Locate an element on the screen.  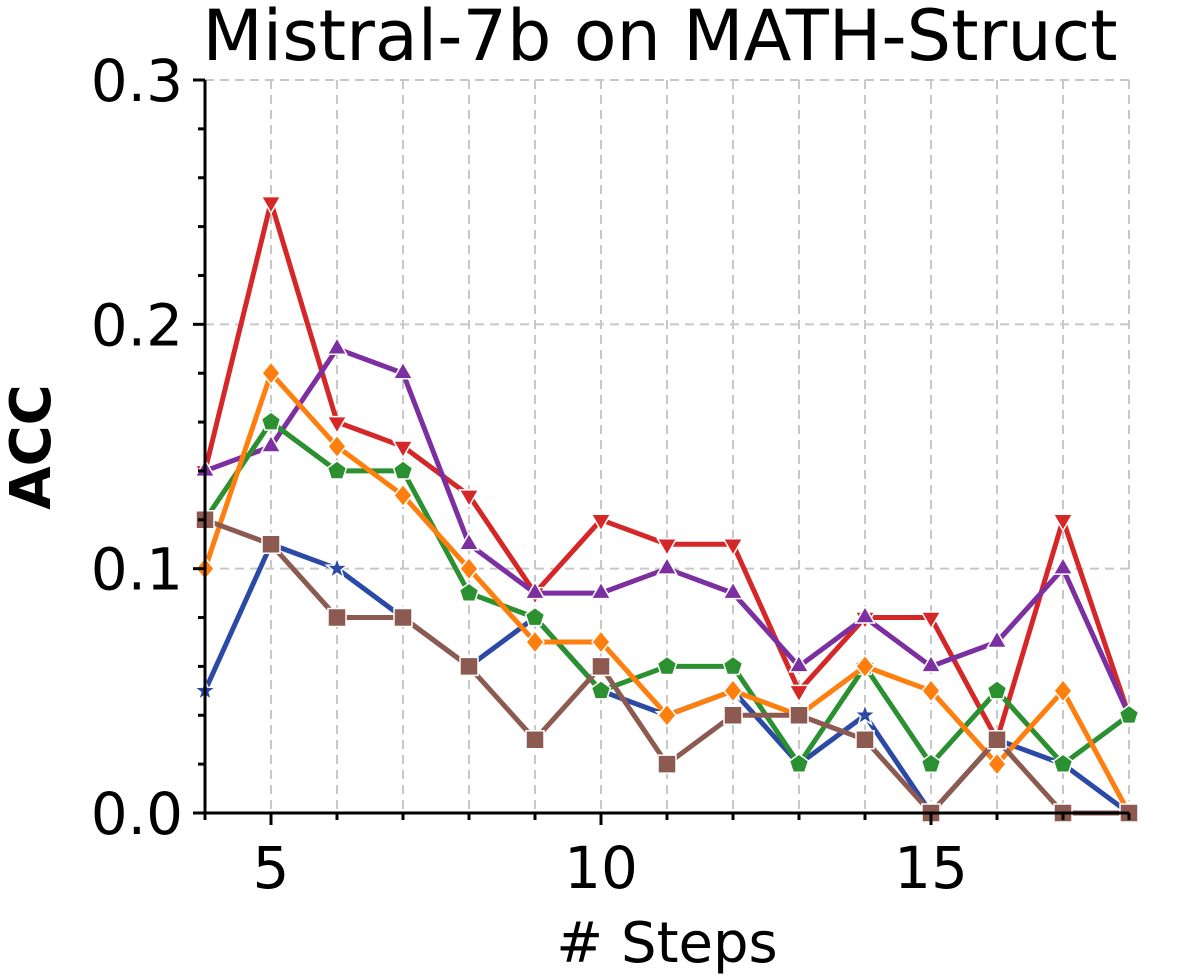
y-tick-label: 0.1 is located at coordinates (137, 570).